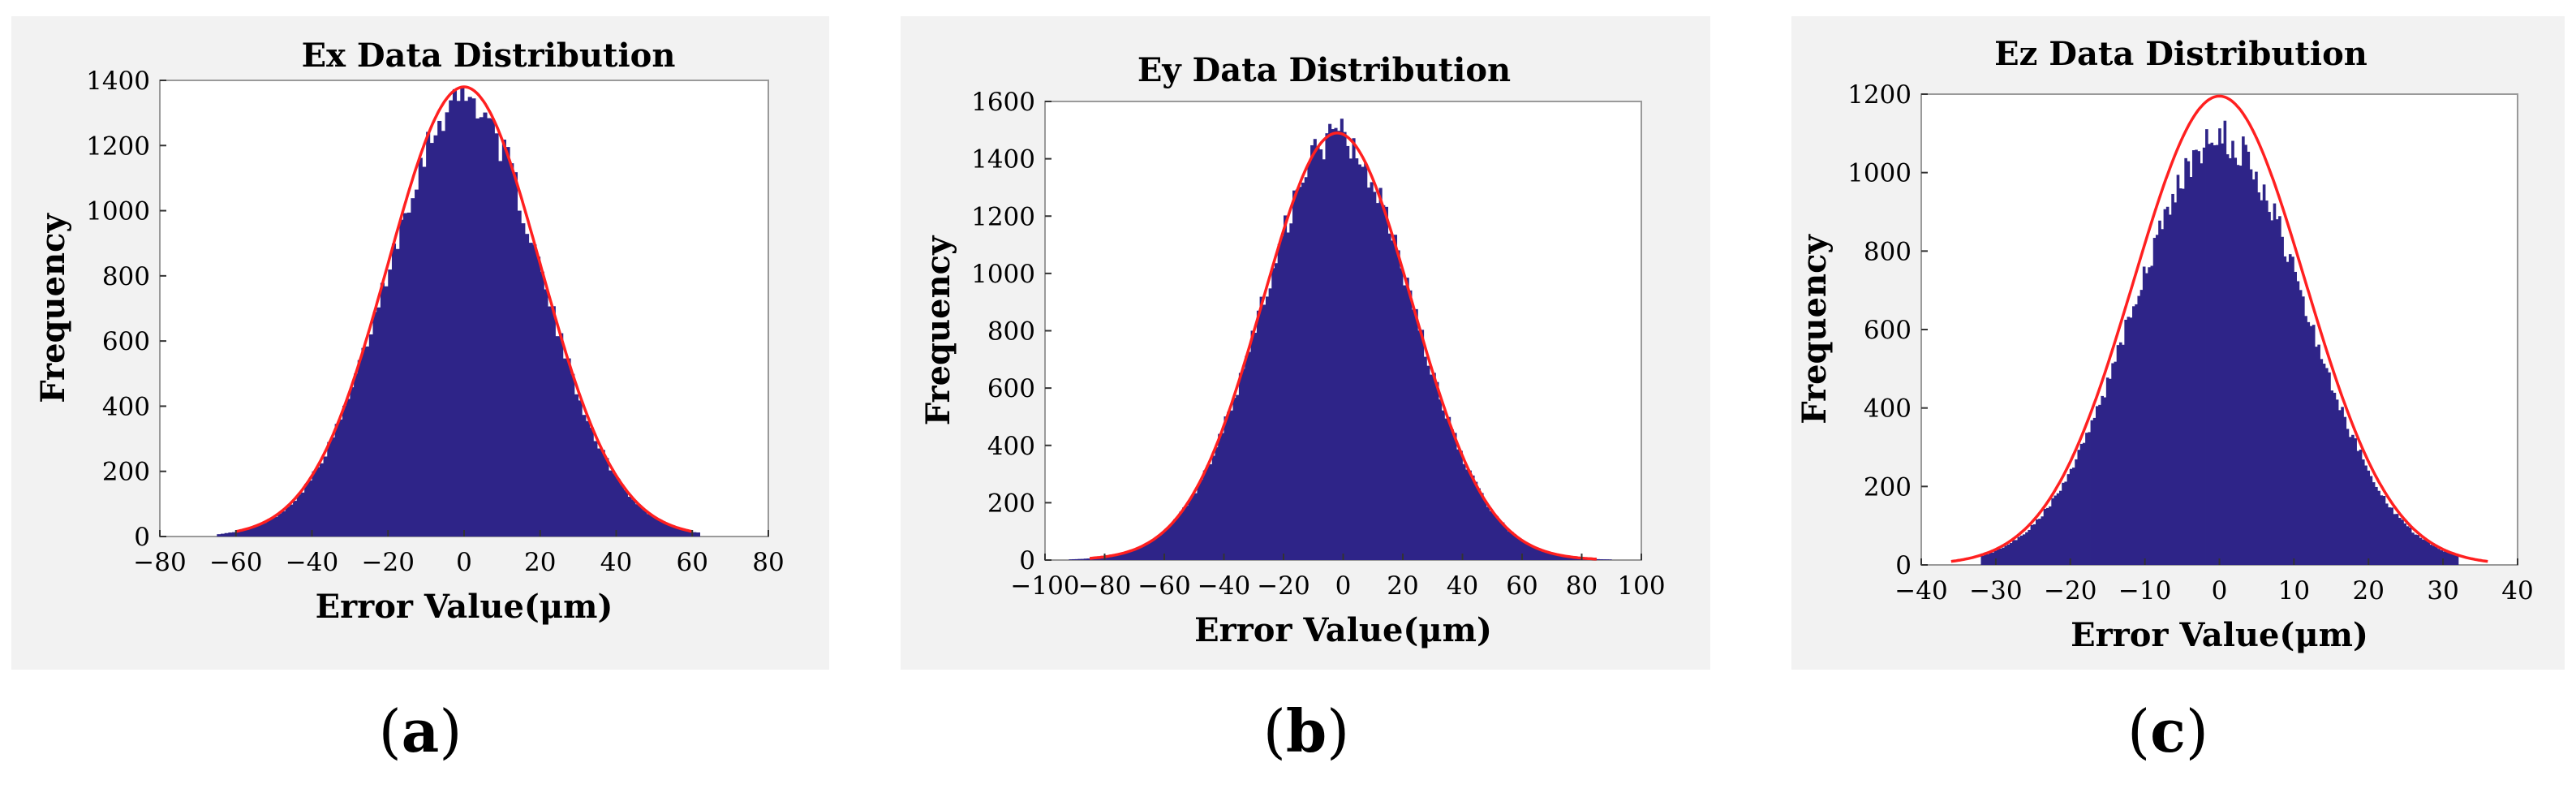  Describe the element at coordinates (53, 308) in the screenshot. I see `y-axis-label: Frequency` at that location.